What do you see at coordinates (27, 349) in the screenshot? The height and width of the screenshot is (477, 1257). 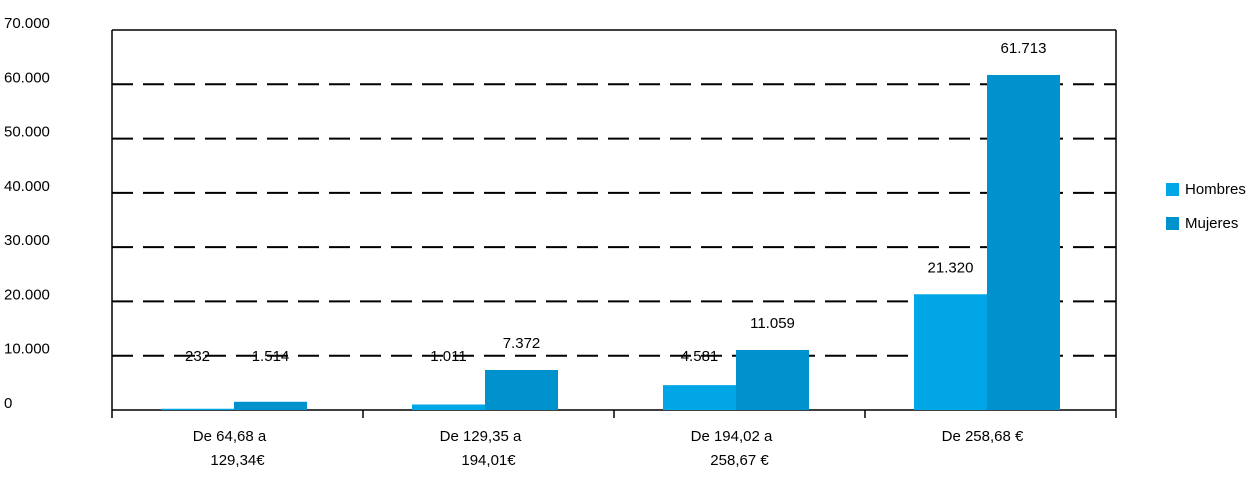 I see `y-tick-label: 10.000` at bounding box center [27, 349].